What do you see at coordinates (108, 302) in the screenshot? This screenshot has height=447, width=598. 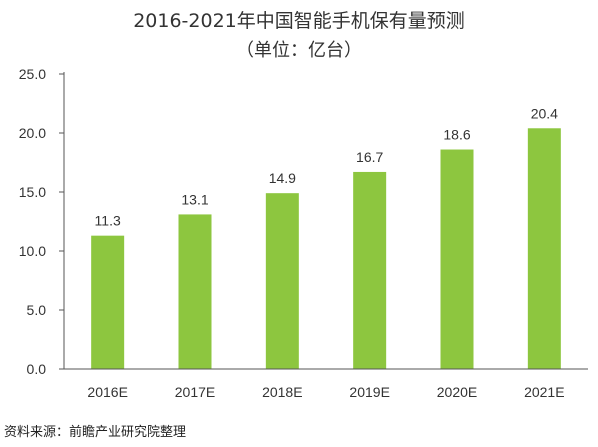 I see `bar-2016E` at bounding box center [108, 302].